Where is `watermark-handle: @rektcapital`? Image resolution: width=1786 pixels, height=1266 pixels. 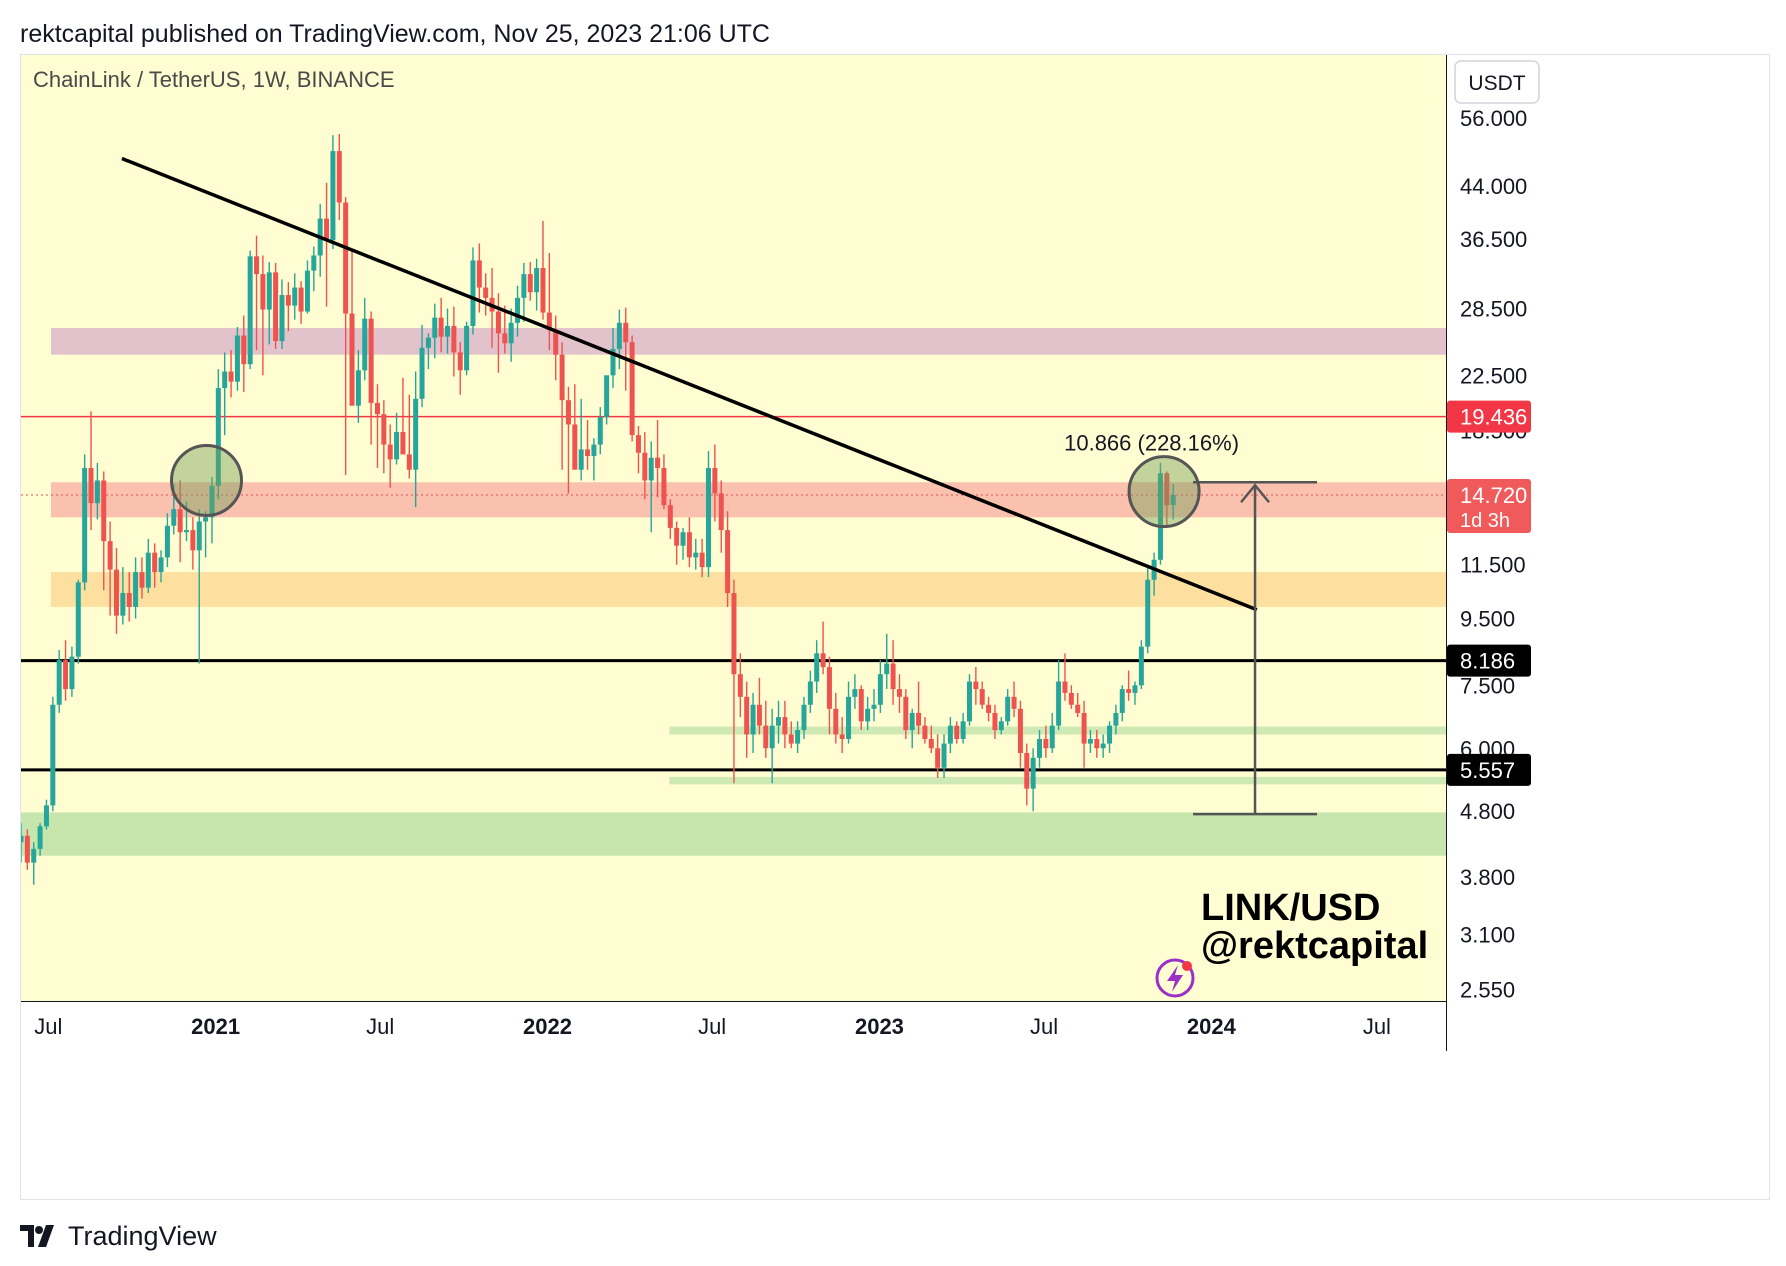
watermark-handle: @rektcapital is located at coordinates (1314, 946).